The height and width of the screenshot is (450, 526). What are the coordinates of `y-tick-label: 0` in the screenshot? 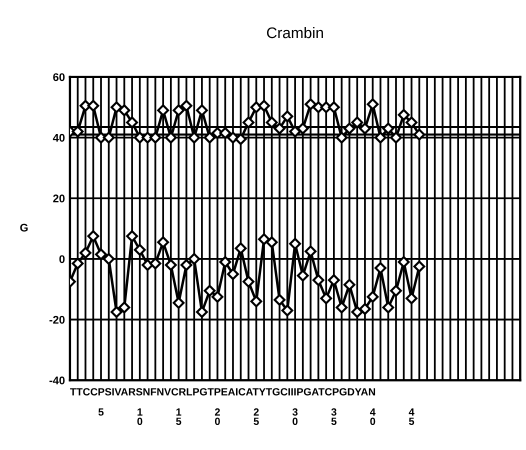 It's located at (62, 259).